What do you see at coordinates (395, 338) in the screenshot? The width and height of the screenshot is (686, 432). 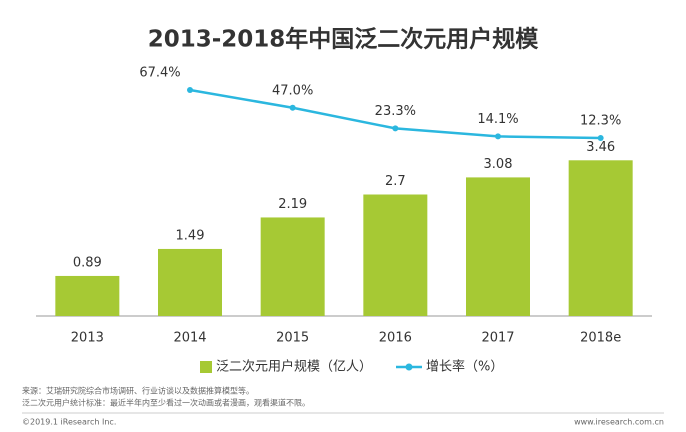 I see `x-tick-label: 2016` at bounding box center [395, 338].